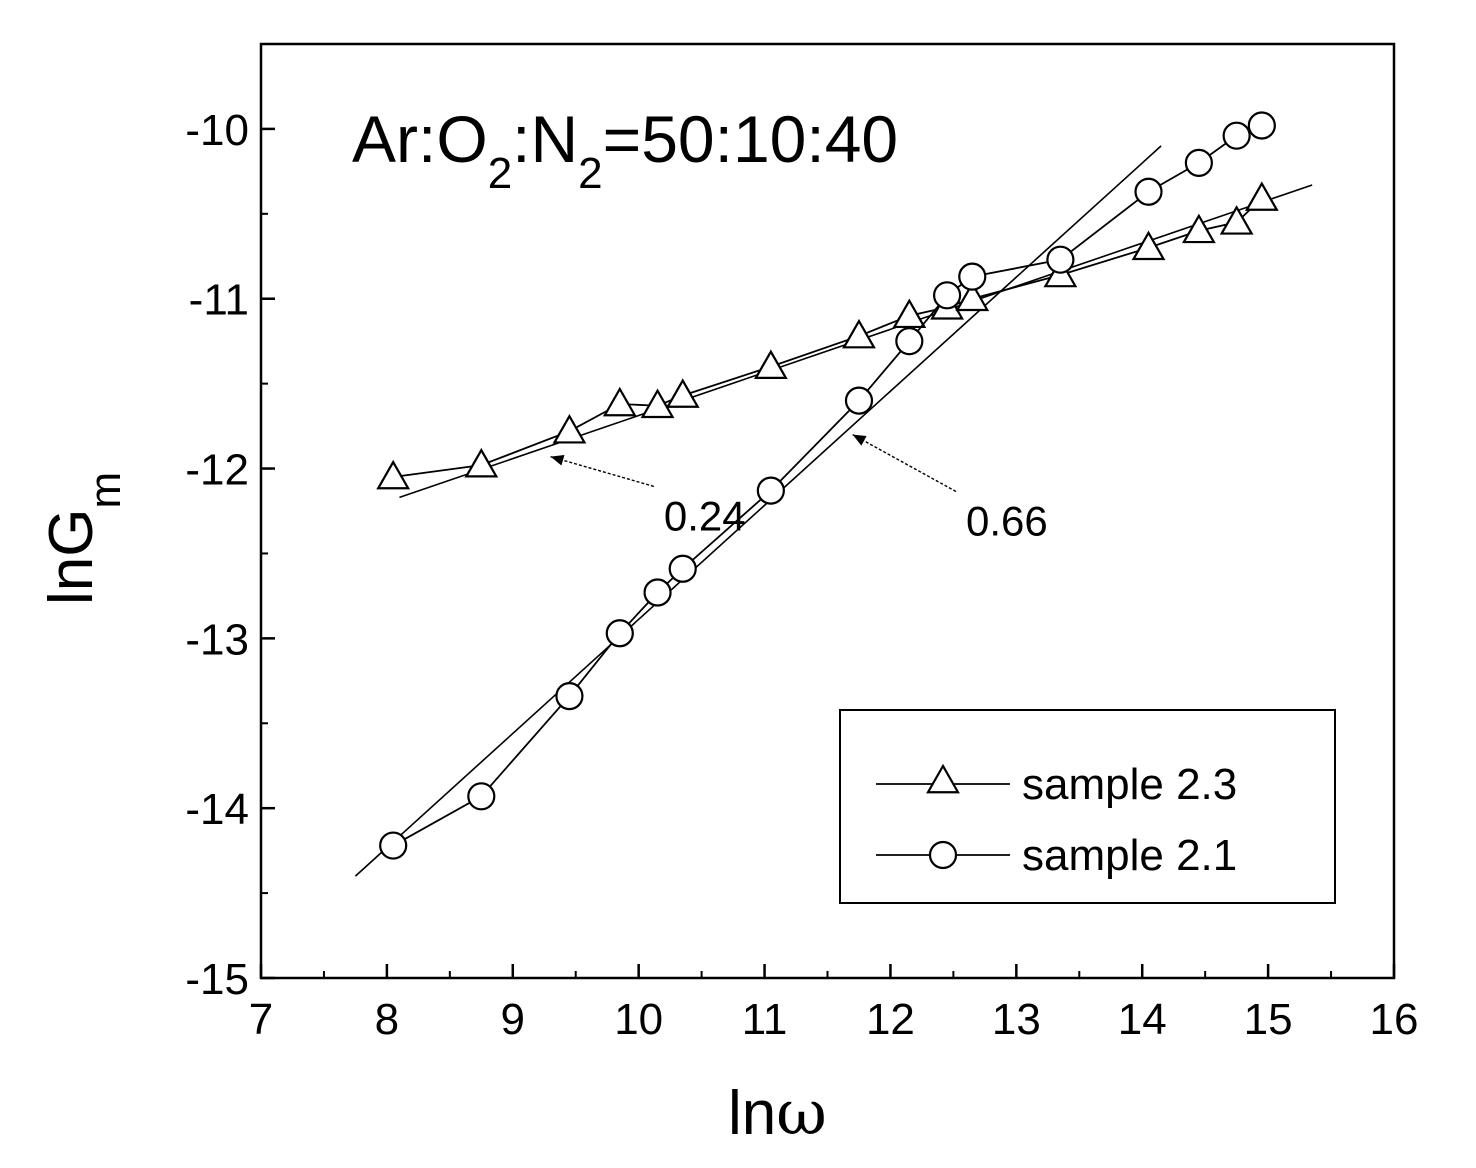 The height and width of the screenshot is (1168, 1476). Describe the element at coordinates (1129, 855) in the screenshot. I see `legend-label: sample 2.1` at that location.